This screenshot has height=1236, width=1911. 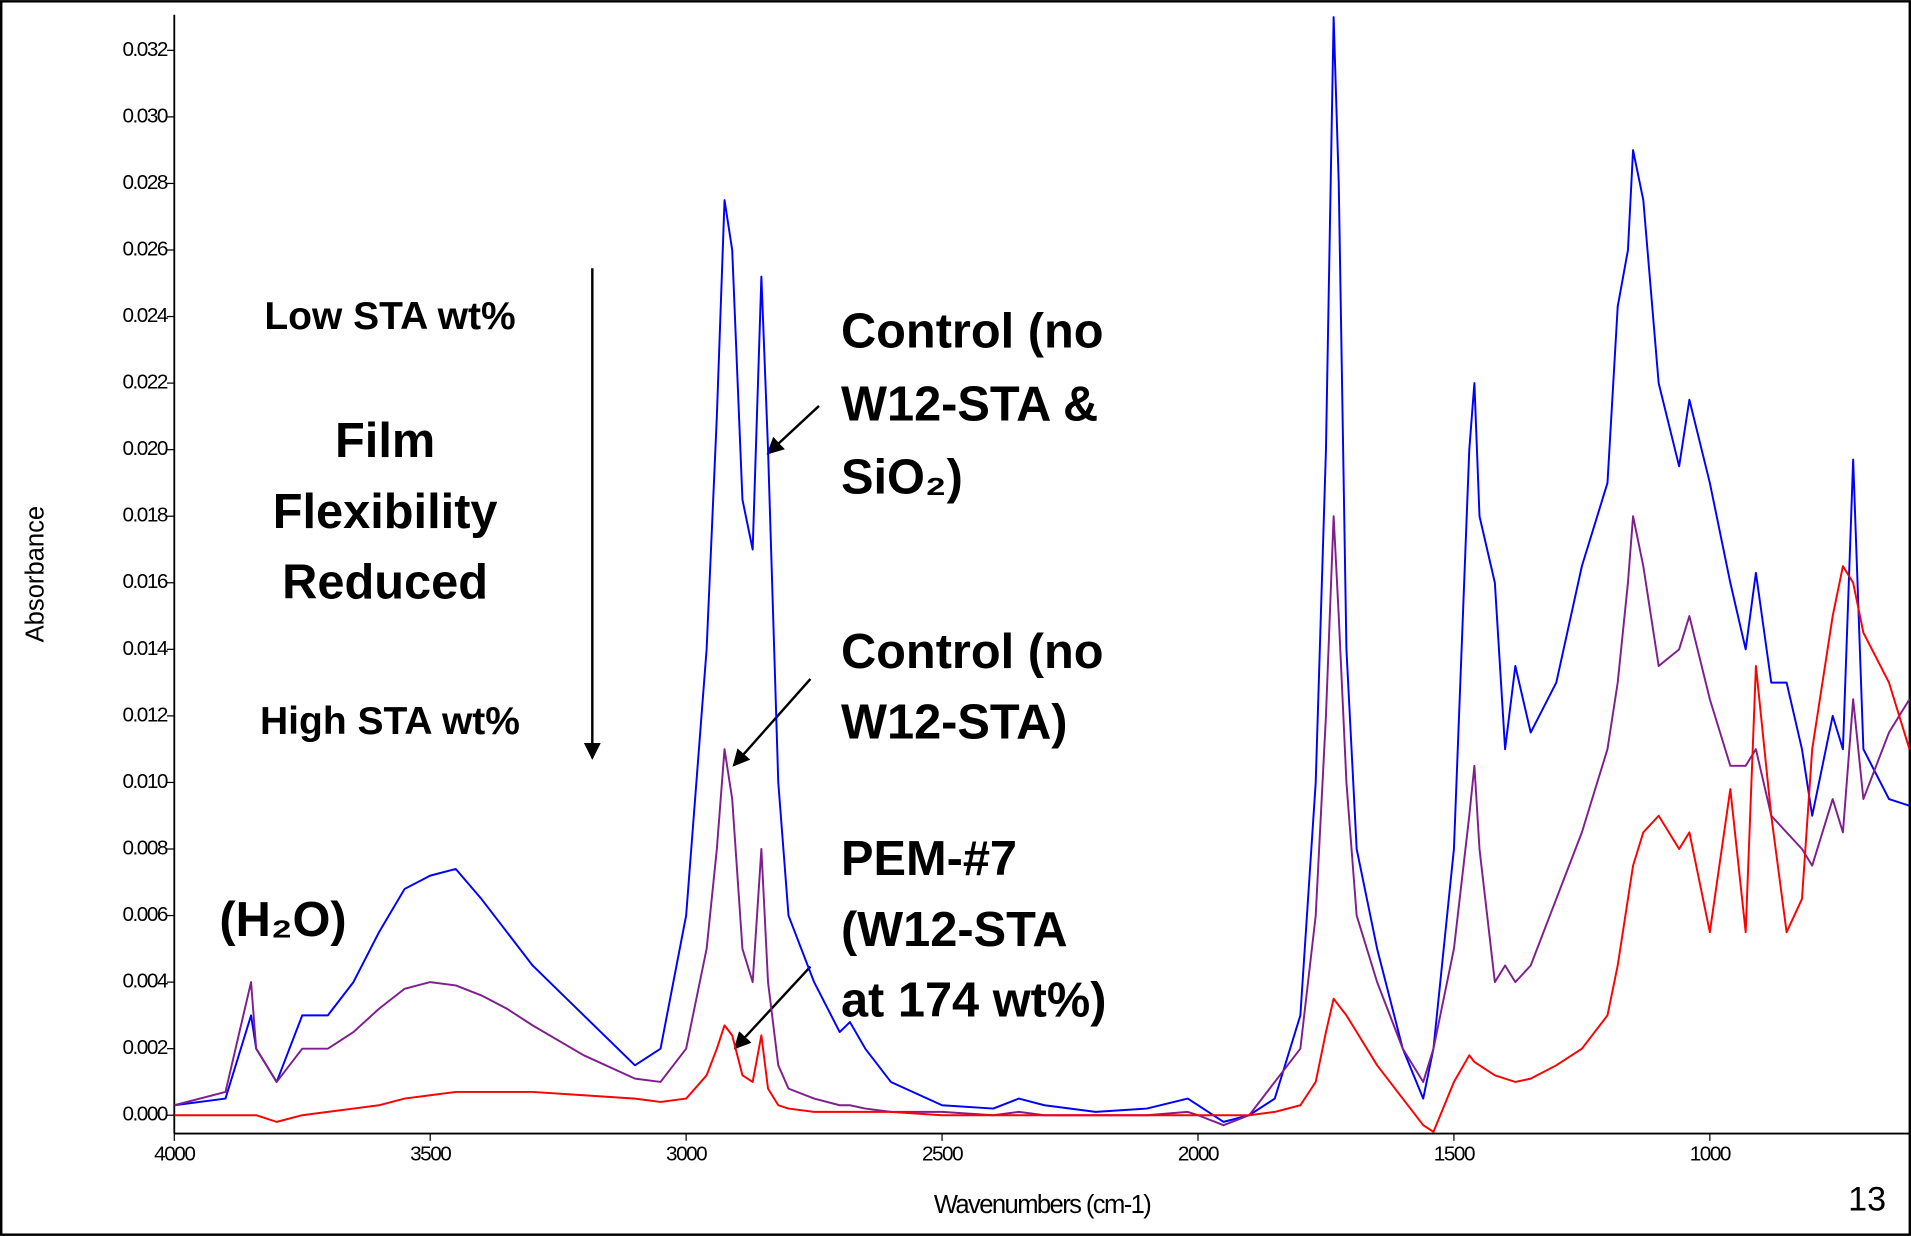 What do you see at coordinates (144, 581) in the screenshot?
I see `y-tick-label: 0.016` at bounding box center [144, 581].